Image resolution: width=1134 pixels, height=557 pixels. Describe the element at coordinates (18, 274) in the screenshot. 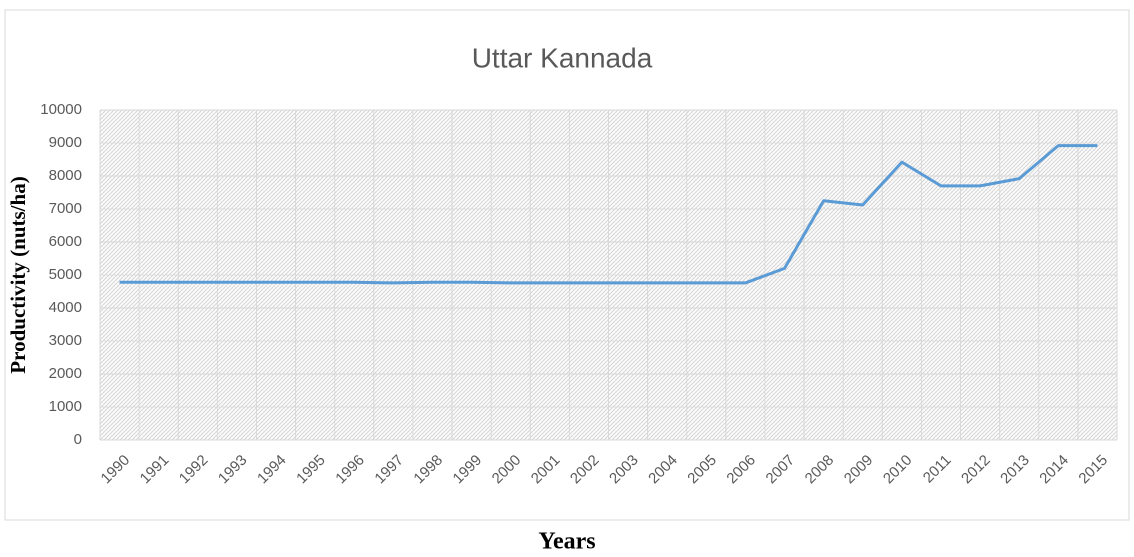

I see `y-axis-title: Productivity (nuts/ha)` at that location.